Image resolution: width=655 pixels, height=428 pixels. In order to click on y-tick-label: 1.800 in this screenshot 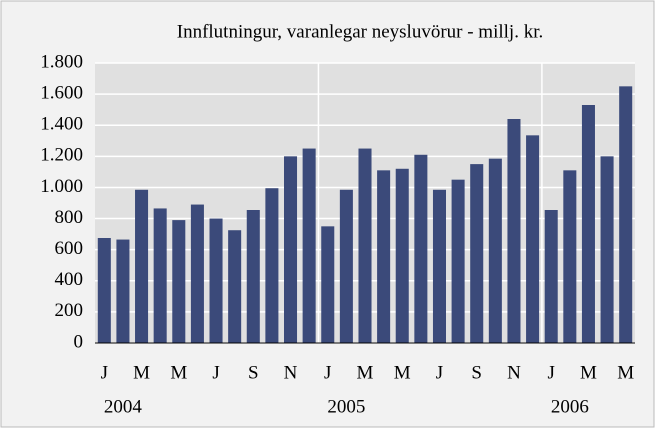, I will do `click(61, 61)`.